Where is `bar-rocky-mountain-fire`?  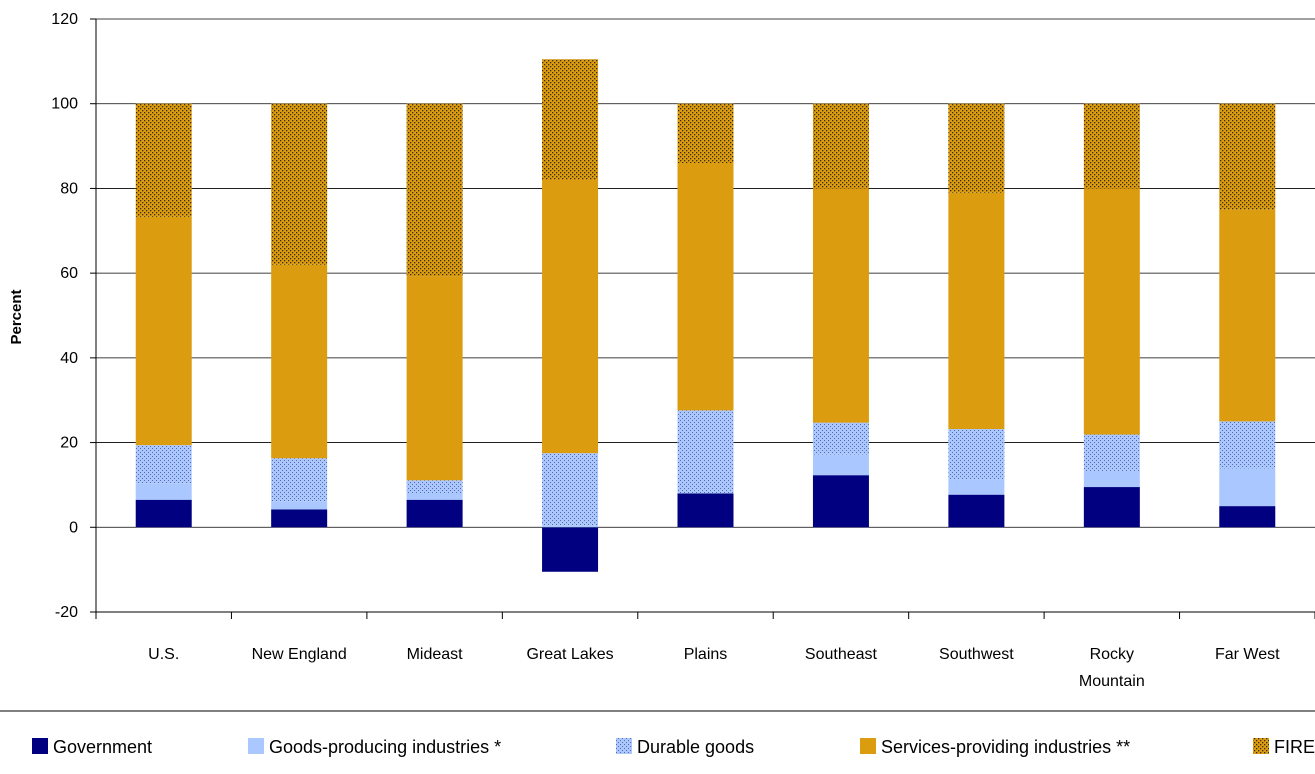 bar-rocky-mountain-fire is located at coordinates (1111, 146).